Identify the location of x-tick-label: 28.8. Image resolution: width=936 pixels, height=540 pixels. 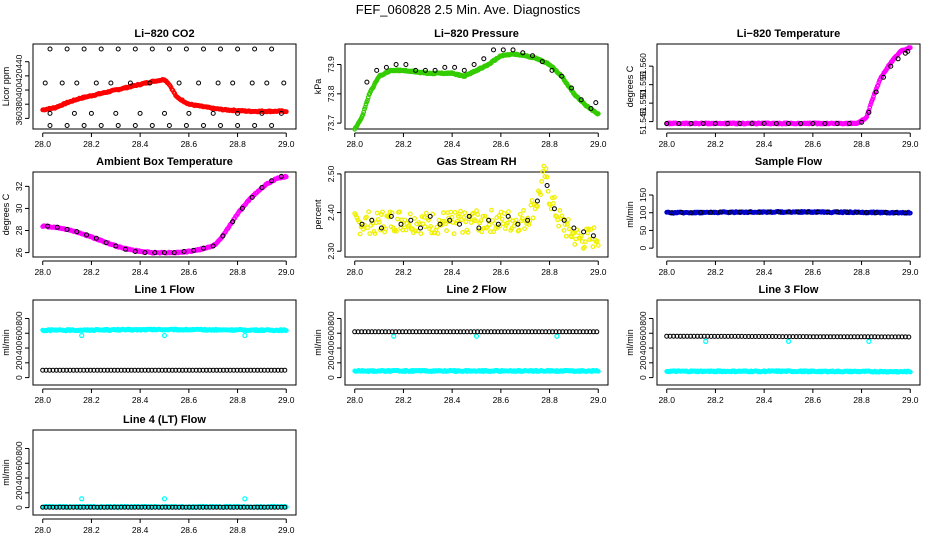
(861, 272).